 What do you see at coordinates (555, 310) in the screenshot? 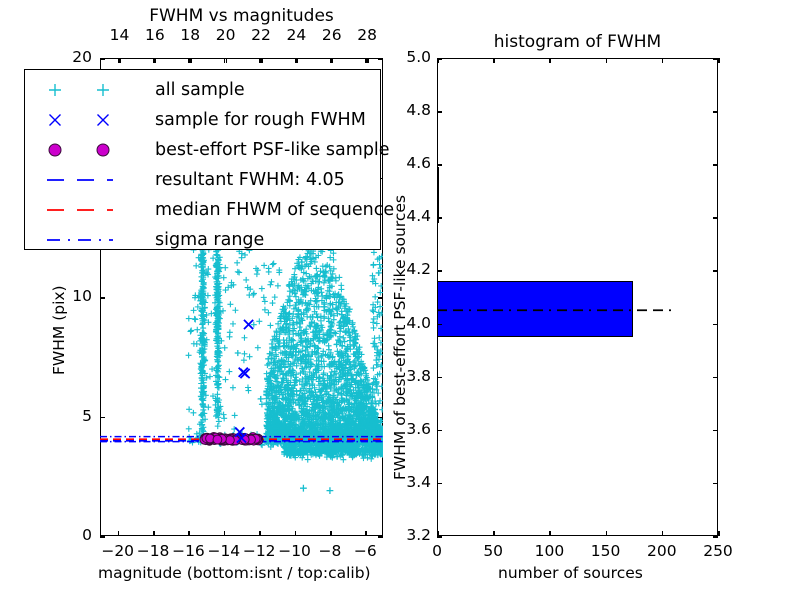
I see `histogram-line-layer` at bounding box center [555, 310].